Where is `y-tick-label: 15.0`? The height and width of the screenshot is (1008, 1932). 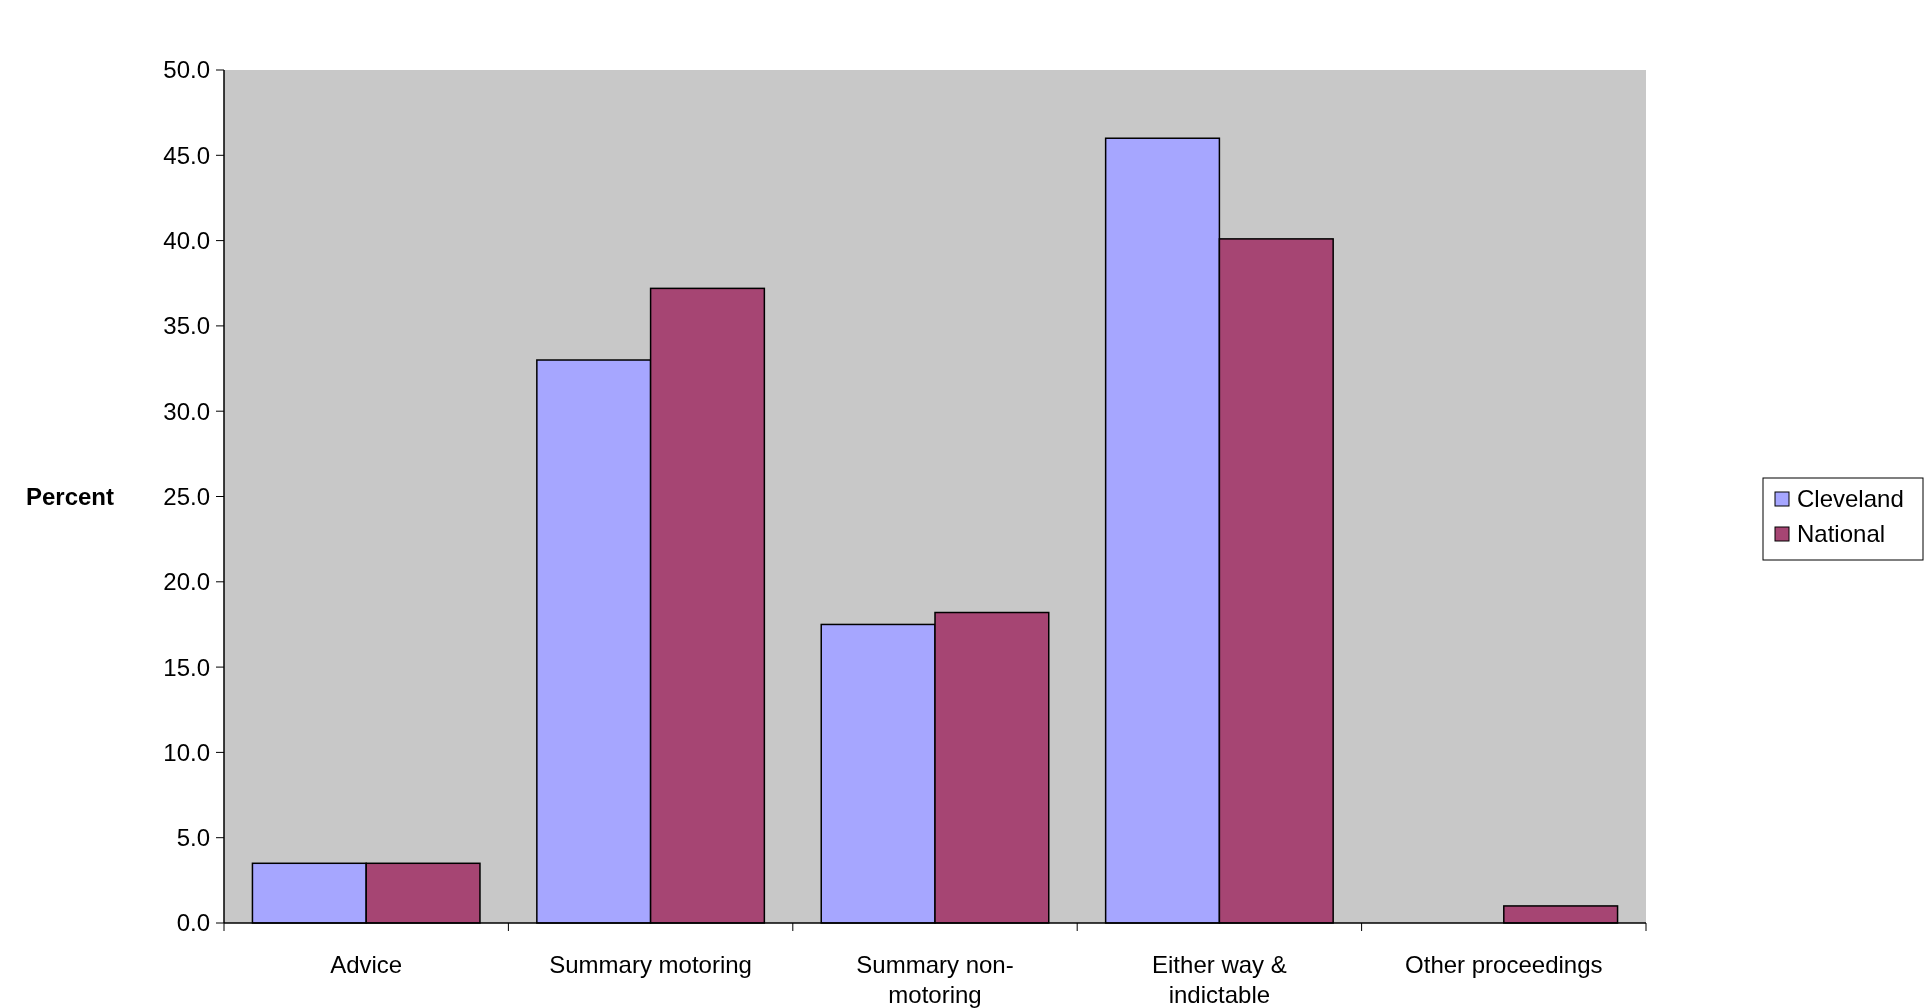 y-tick-label: 15.0 is located at coordinates (186, 667).